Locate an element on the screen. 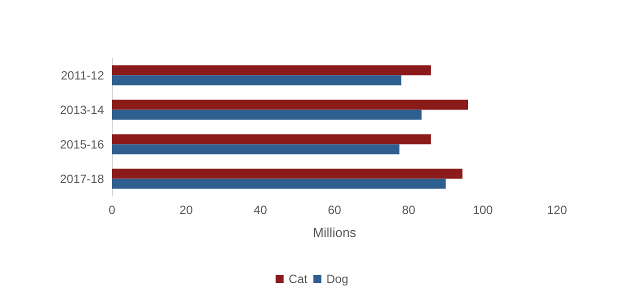  x-tick-label: 80 is located at coordinates (409, 210).